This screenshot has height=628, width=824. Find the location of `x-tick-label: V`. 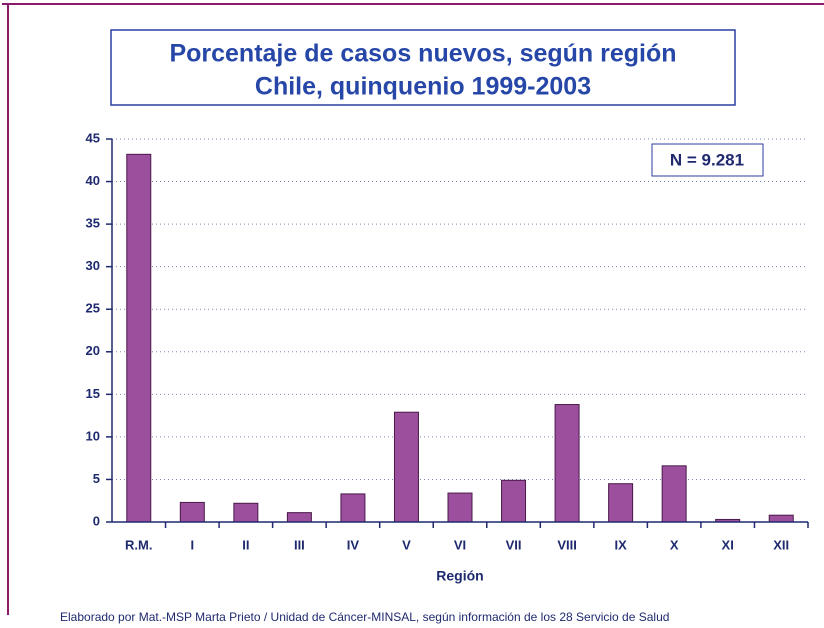

x-tick-label: V is located at coordinates (406, 544).